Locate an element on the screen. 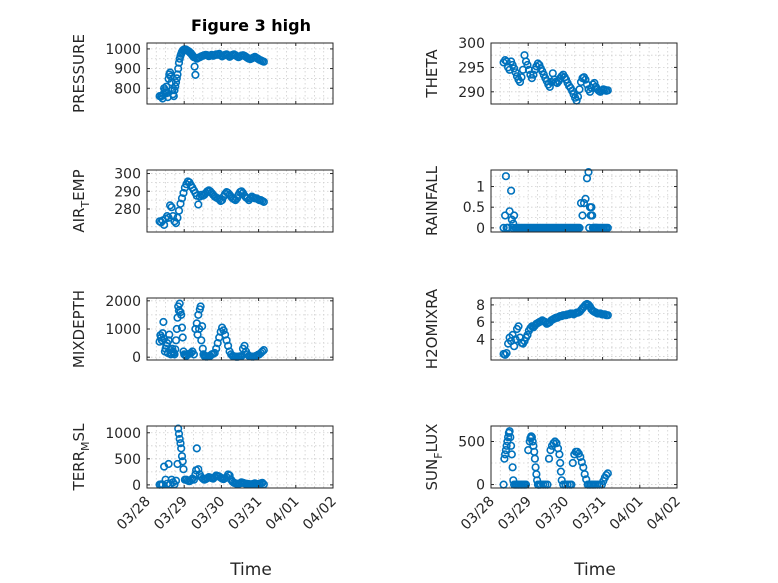  y-tick-label: 8 is located at coordinates (480, 306).